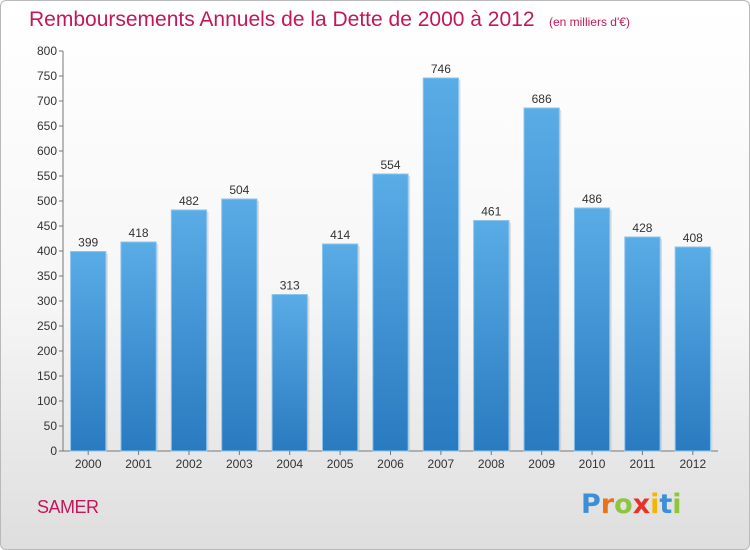 The width and height of the screenshot is (750, 550). Describe the element at coordinates (491, 336) in the screenshot. I see `bar-2008` at that location.